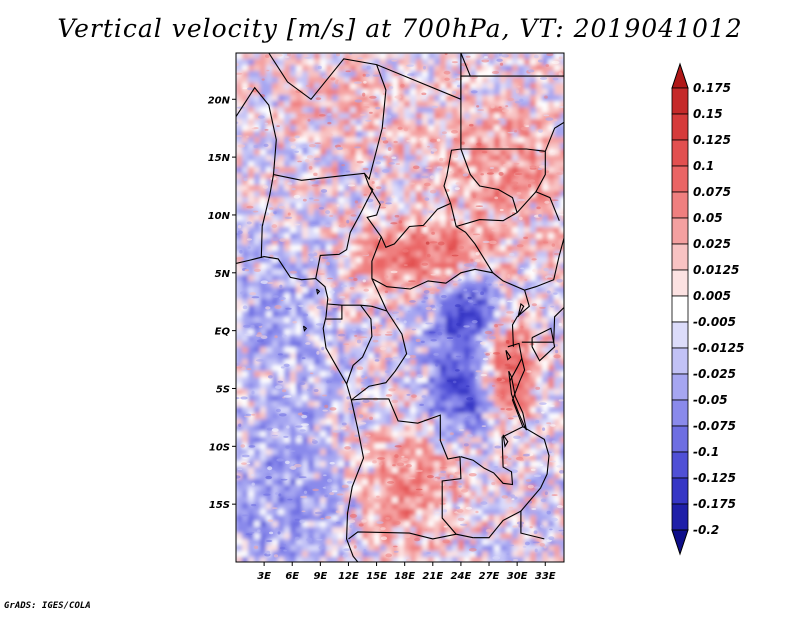 Image resolution: width=800 pixels, height=618 pixels. I want to click on x-tick-label: 6E, so click(292, 576).